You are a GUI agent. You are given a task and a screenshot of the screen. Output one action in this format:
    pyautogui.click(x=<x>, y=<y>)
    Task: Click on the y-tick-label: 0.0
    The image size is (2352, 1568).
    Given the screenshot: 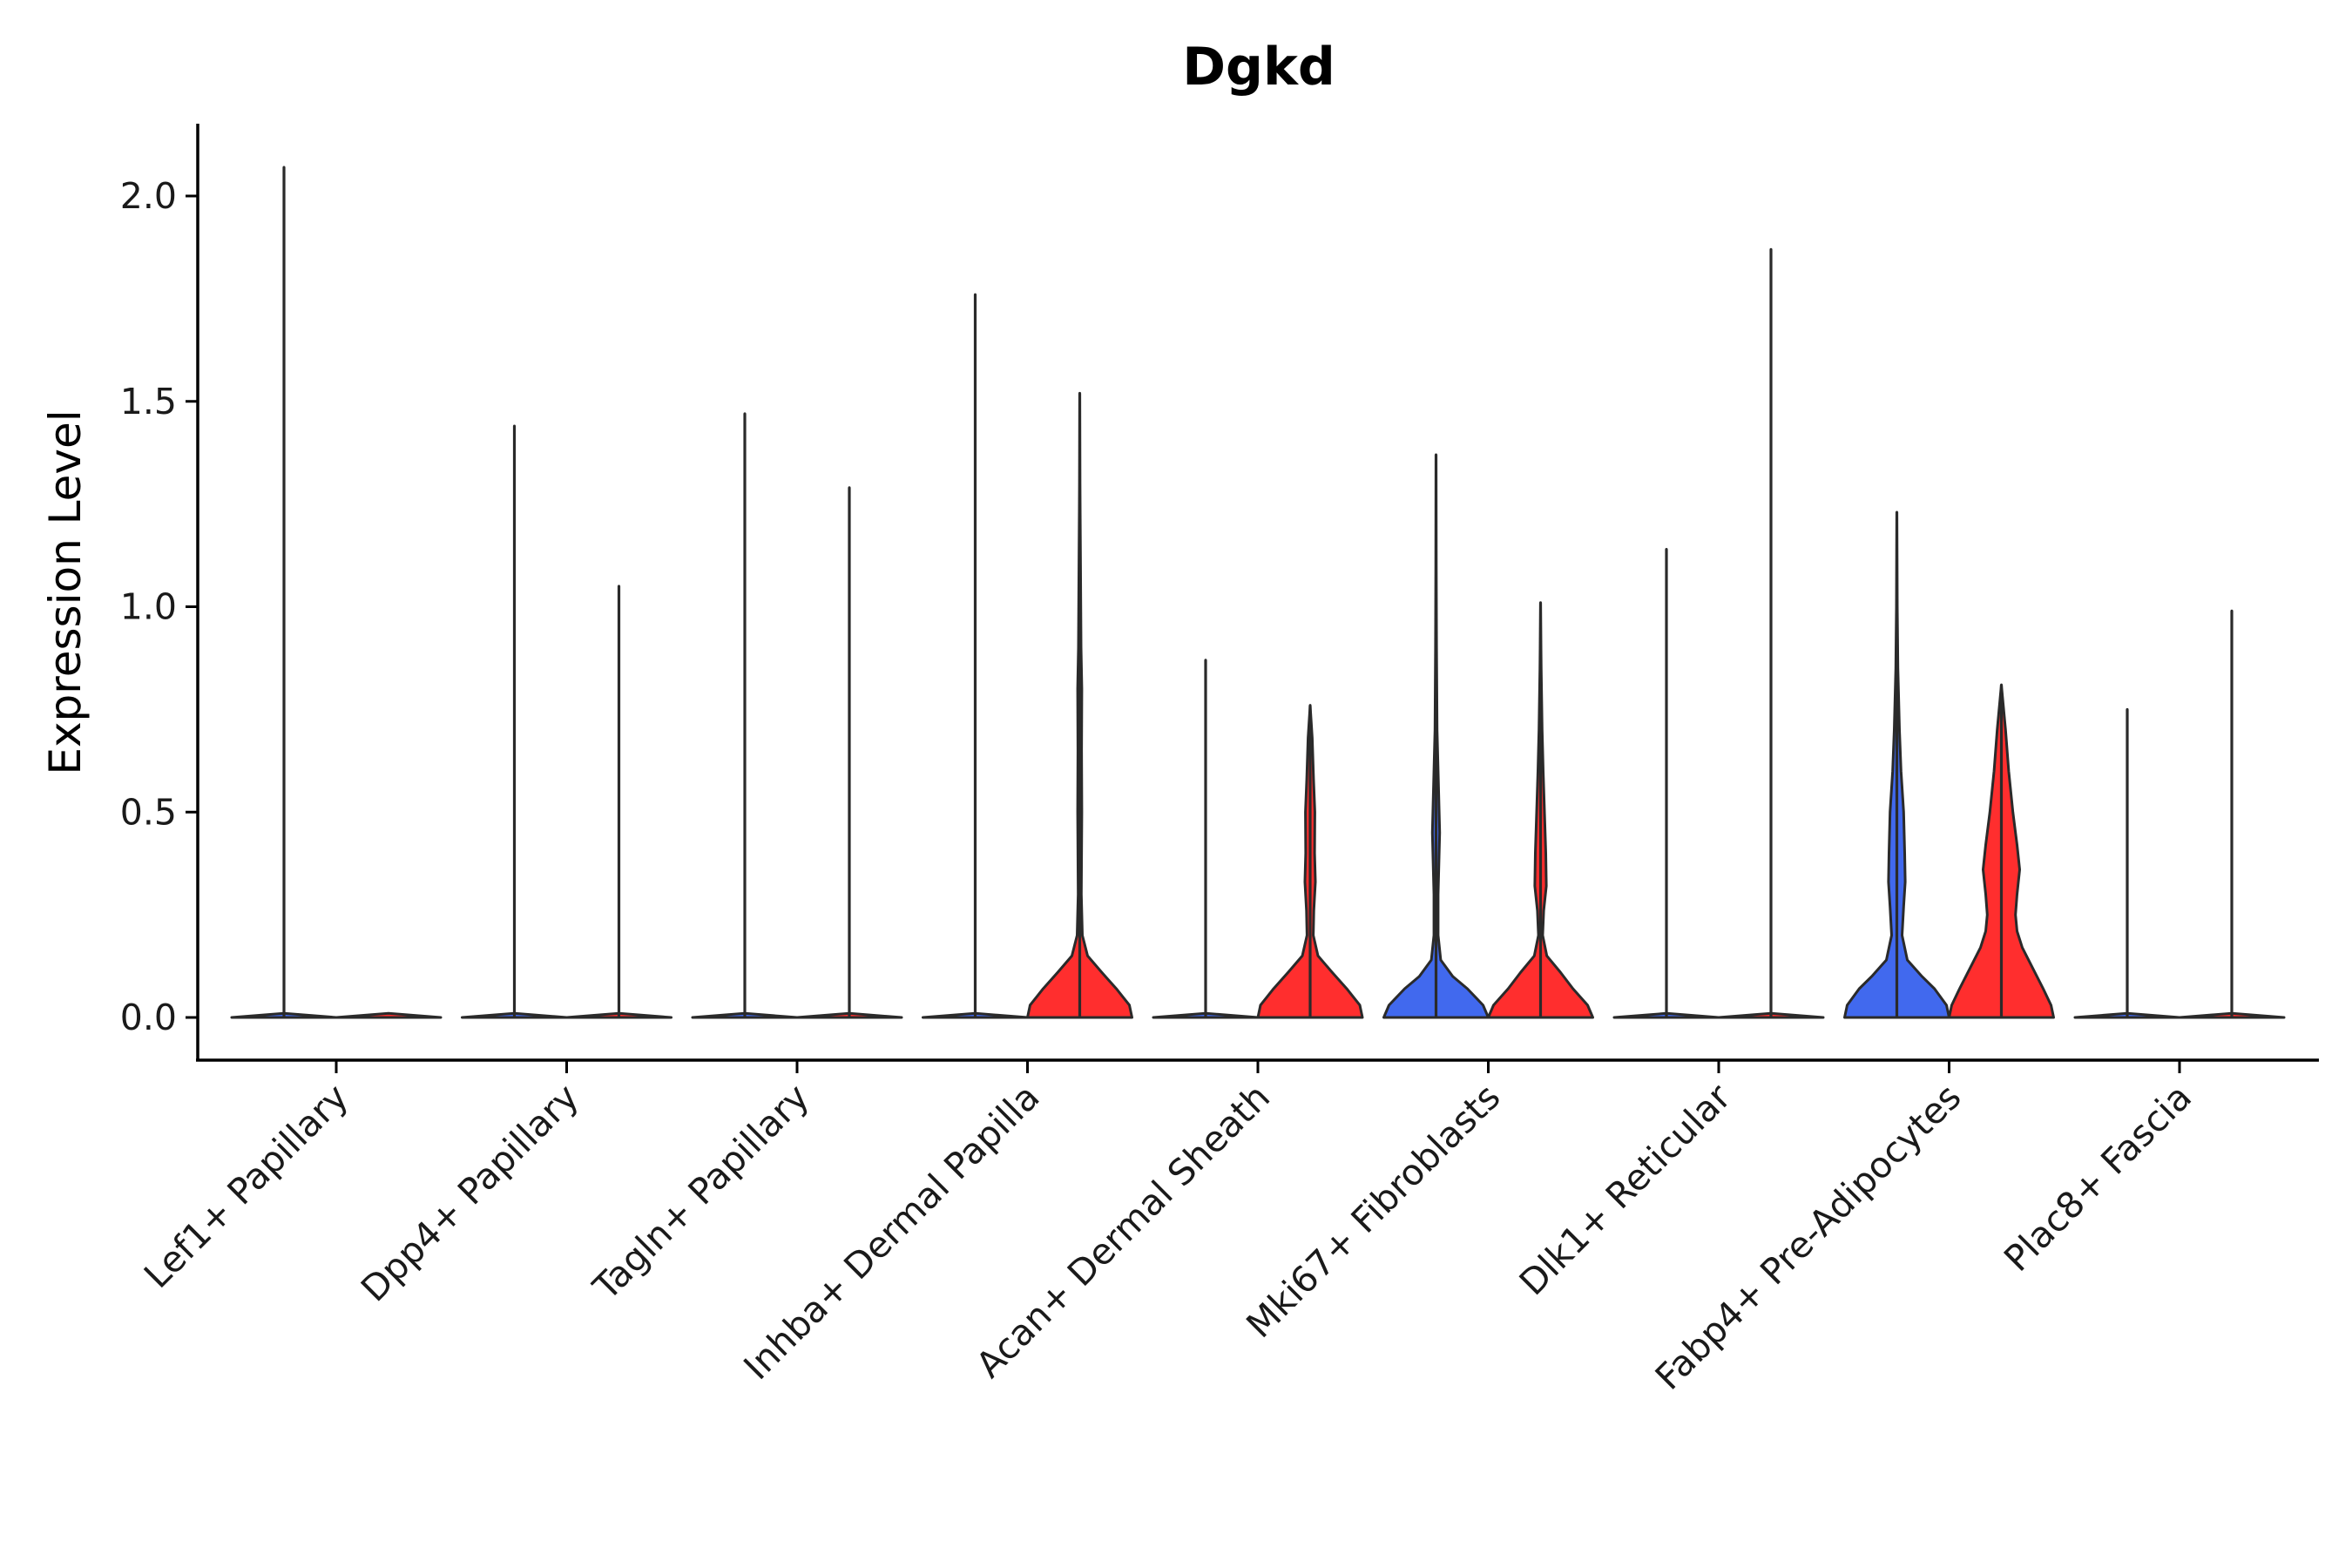 What is the action you would take?
    pyautogui.click(x=148, y=1017)
    